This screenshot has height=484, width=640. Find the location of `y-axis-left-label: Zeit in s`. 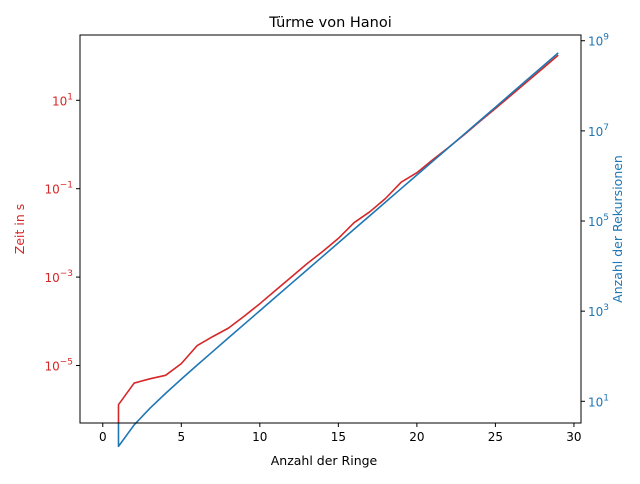

y-axis-left-label: Zeit in s is located at coordinates (19, 229).